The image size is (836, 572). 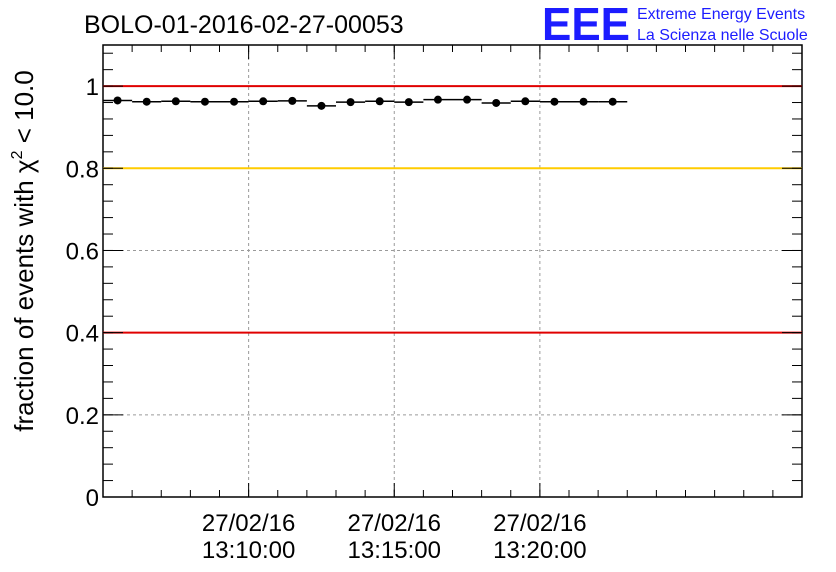 What do you see at coordinates (82, 416) in the screenshot?
I see `y-tick-label: 0.2` at bounding box center [82, 416].